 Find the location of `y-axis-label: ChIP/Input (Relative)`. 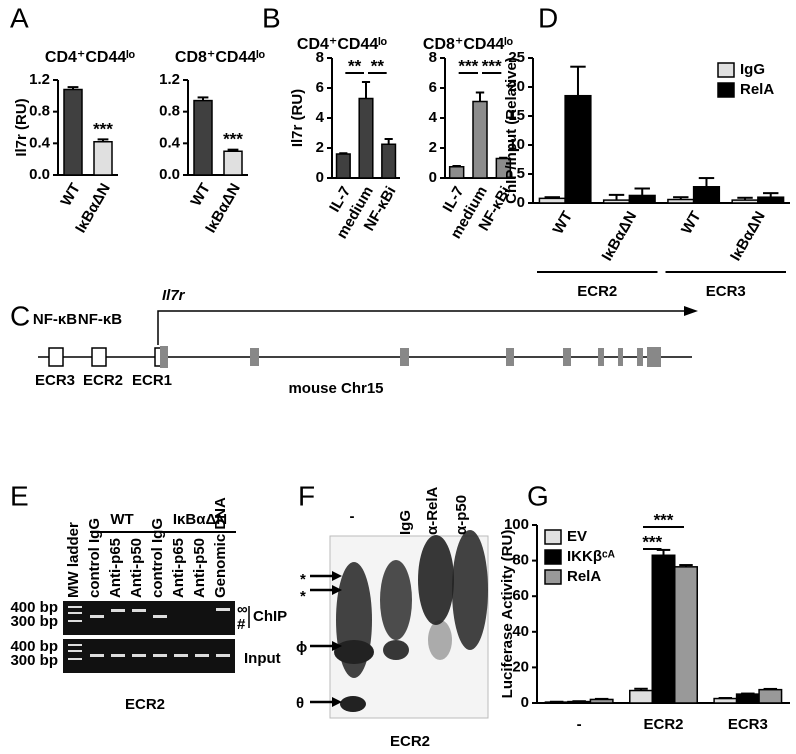

y-axis-label: ChIP/Input (Relative) is located at coordinates (511, 130).